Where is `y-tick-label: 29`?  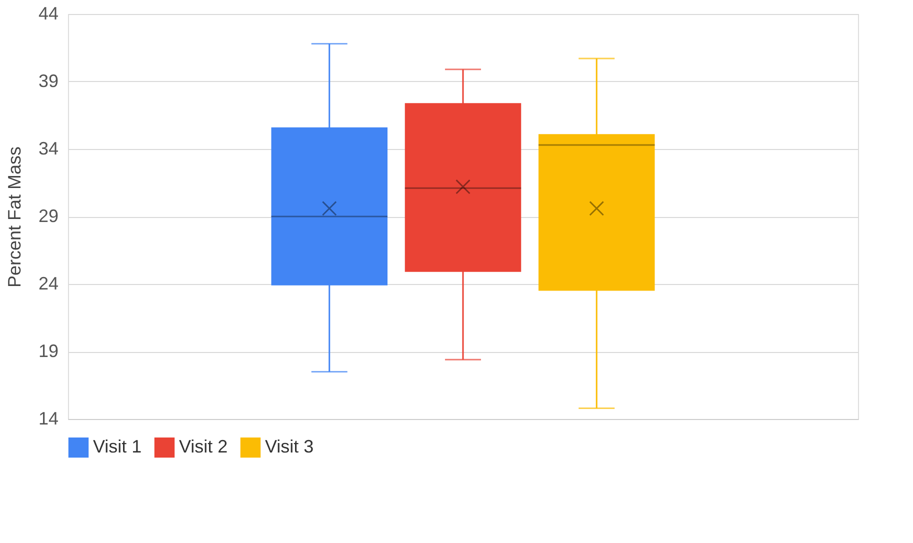 y-tick-label: 29 is located at coordinates (48, 216).